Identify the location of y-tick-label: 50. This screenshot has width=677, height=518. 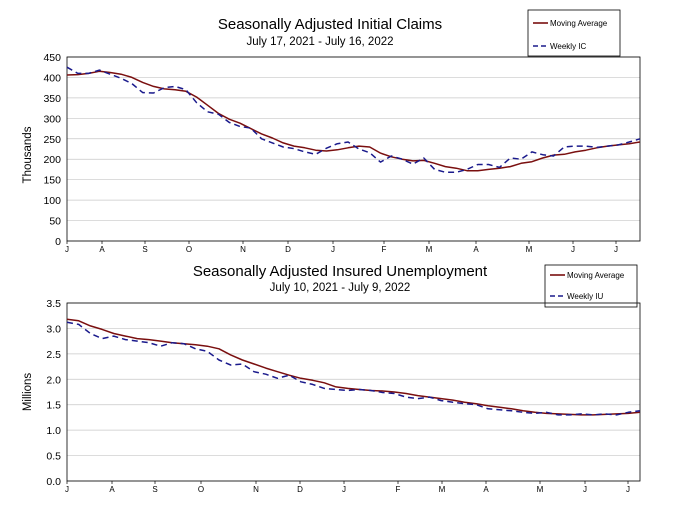
(55, 222).